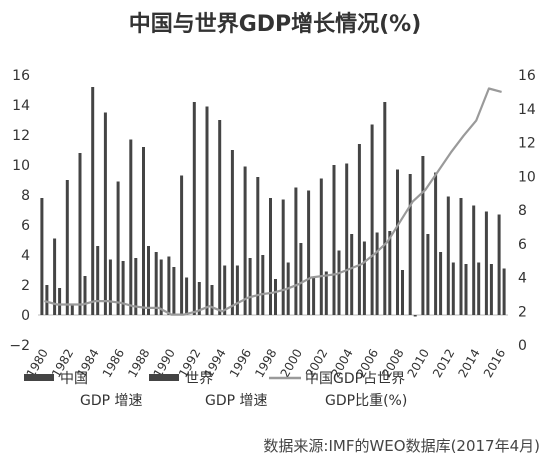  Describe the element at coordinates (25, 316) in the screenshot. I see `y-left-tick-label: 0` at that location.